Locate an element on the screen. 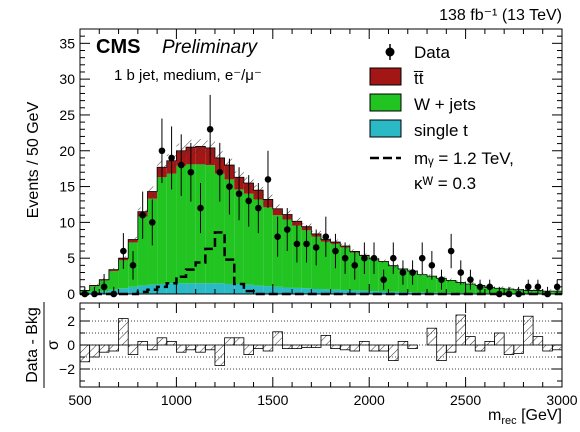  x-axis-label: mrec [GeV] is located at coordinates (525, 417).